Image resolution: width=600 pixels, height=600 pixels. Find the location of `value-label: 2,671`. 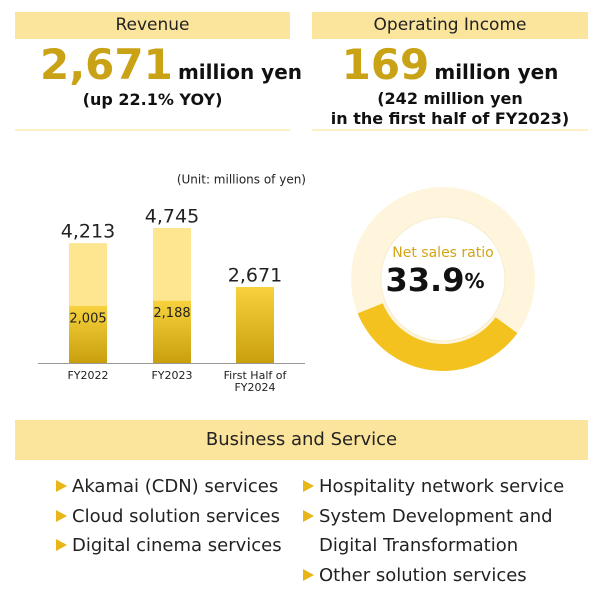

value-label: 2,671 is located at coordinates (255, 276).